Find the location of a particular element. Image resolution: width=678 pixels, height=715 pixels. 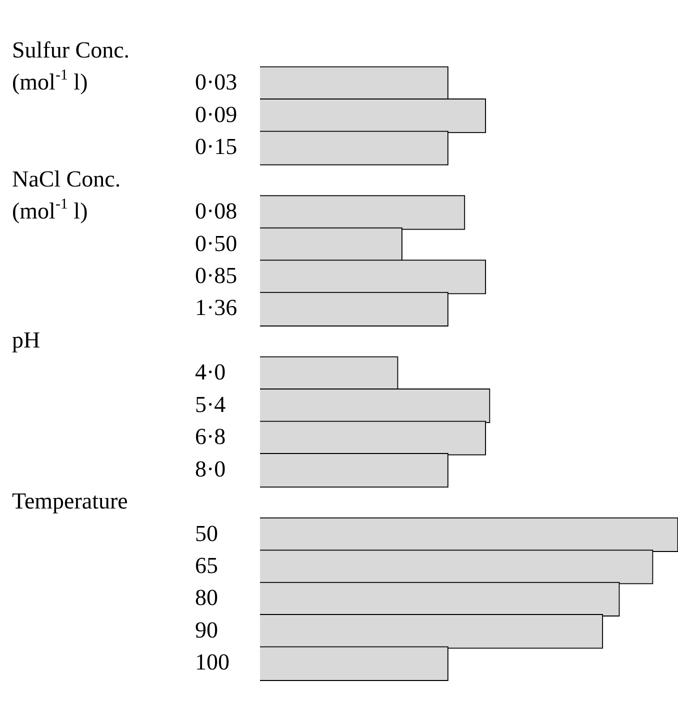

y-tick-label: 90 is located at coordinates (206, 629).